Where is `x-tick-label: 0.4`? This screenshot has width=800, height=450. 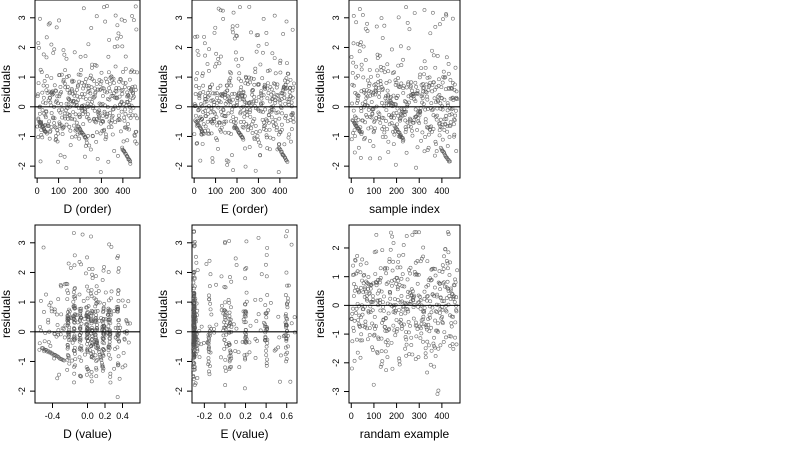 x-tick-label: 0.4 is located at coordinates (266, 416).